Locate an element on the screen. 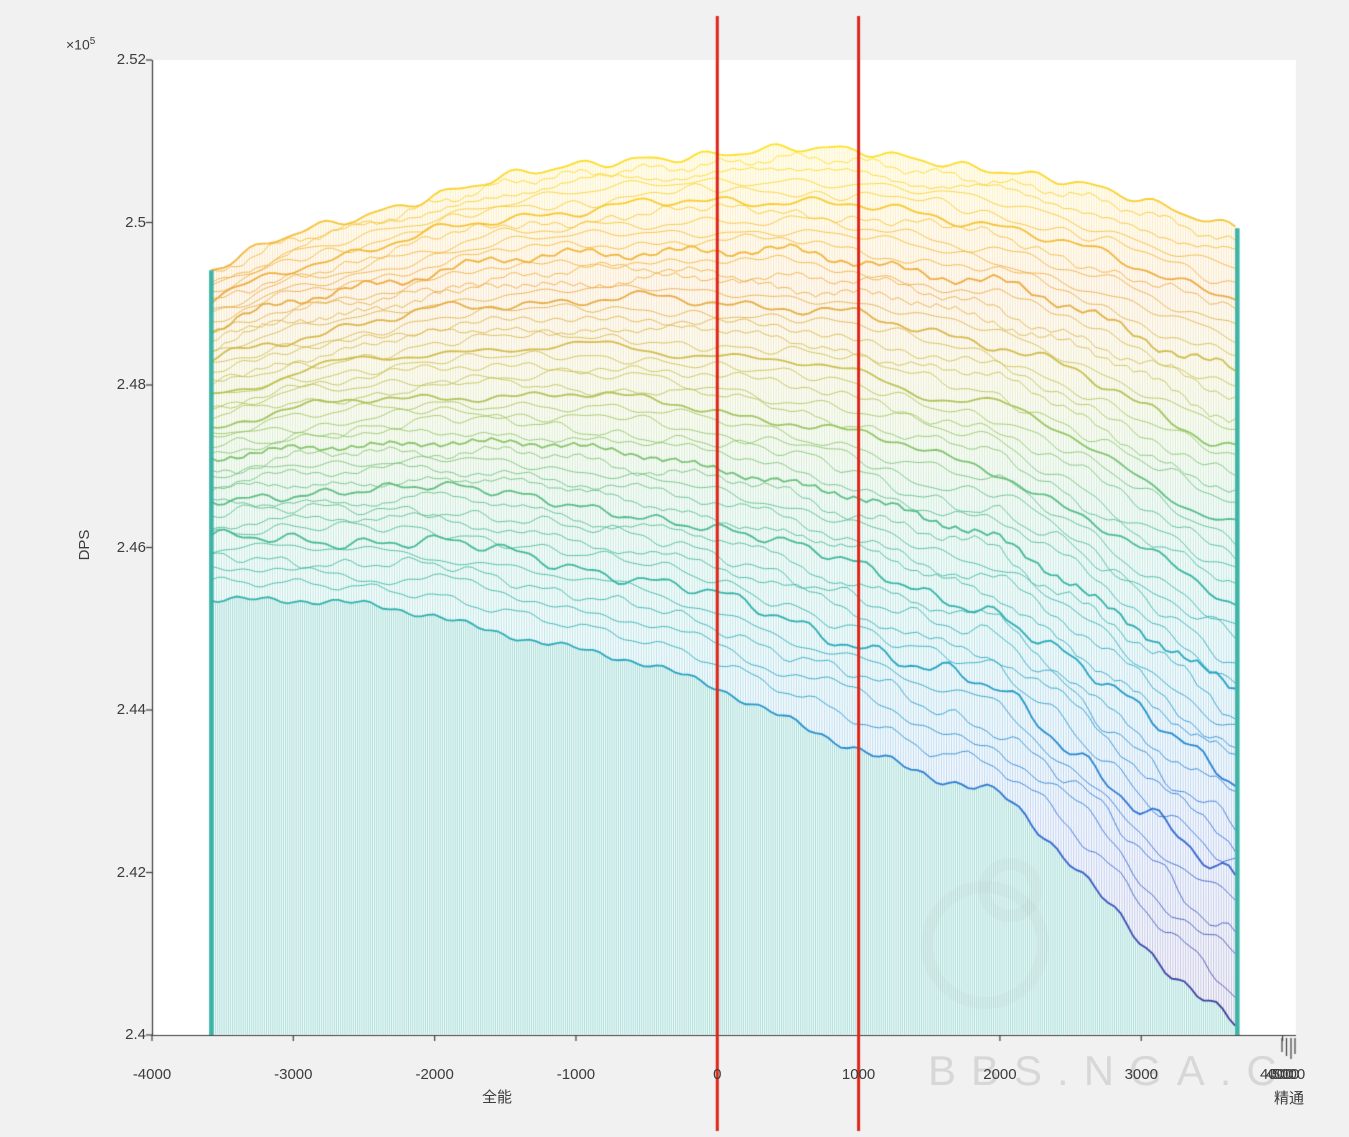  watermark-text: BBS.NGA.C is located at coordinates (1110, 1070).